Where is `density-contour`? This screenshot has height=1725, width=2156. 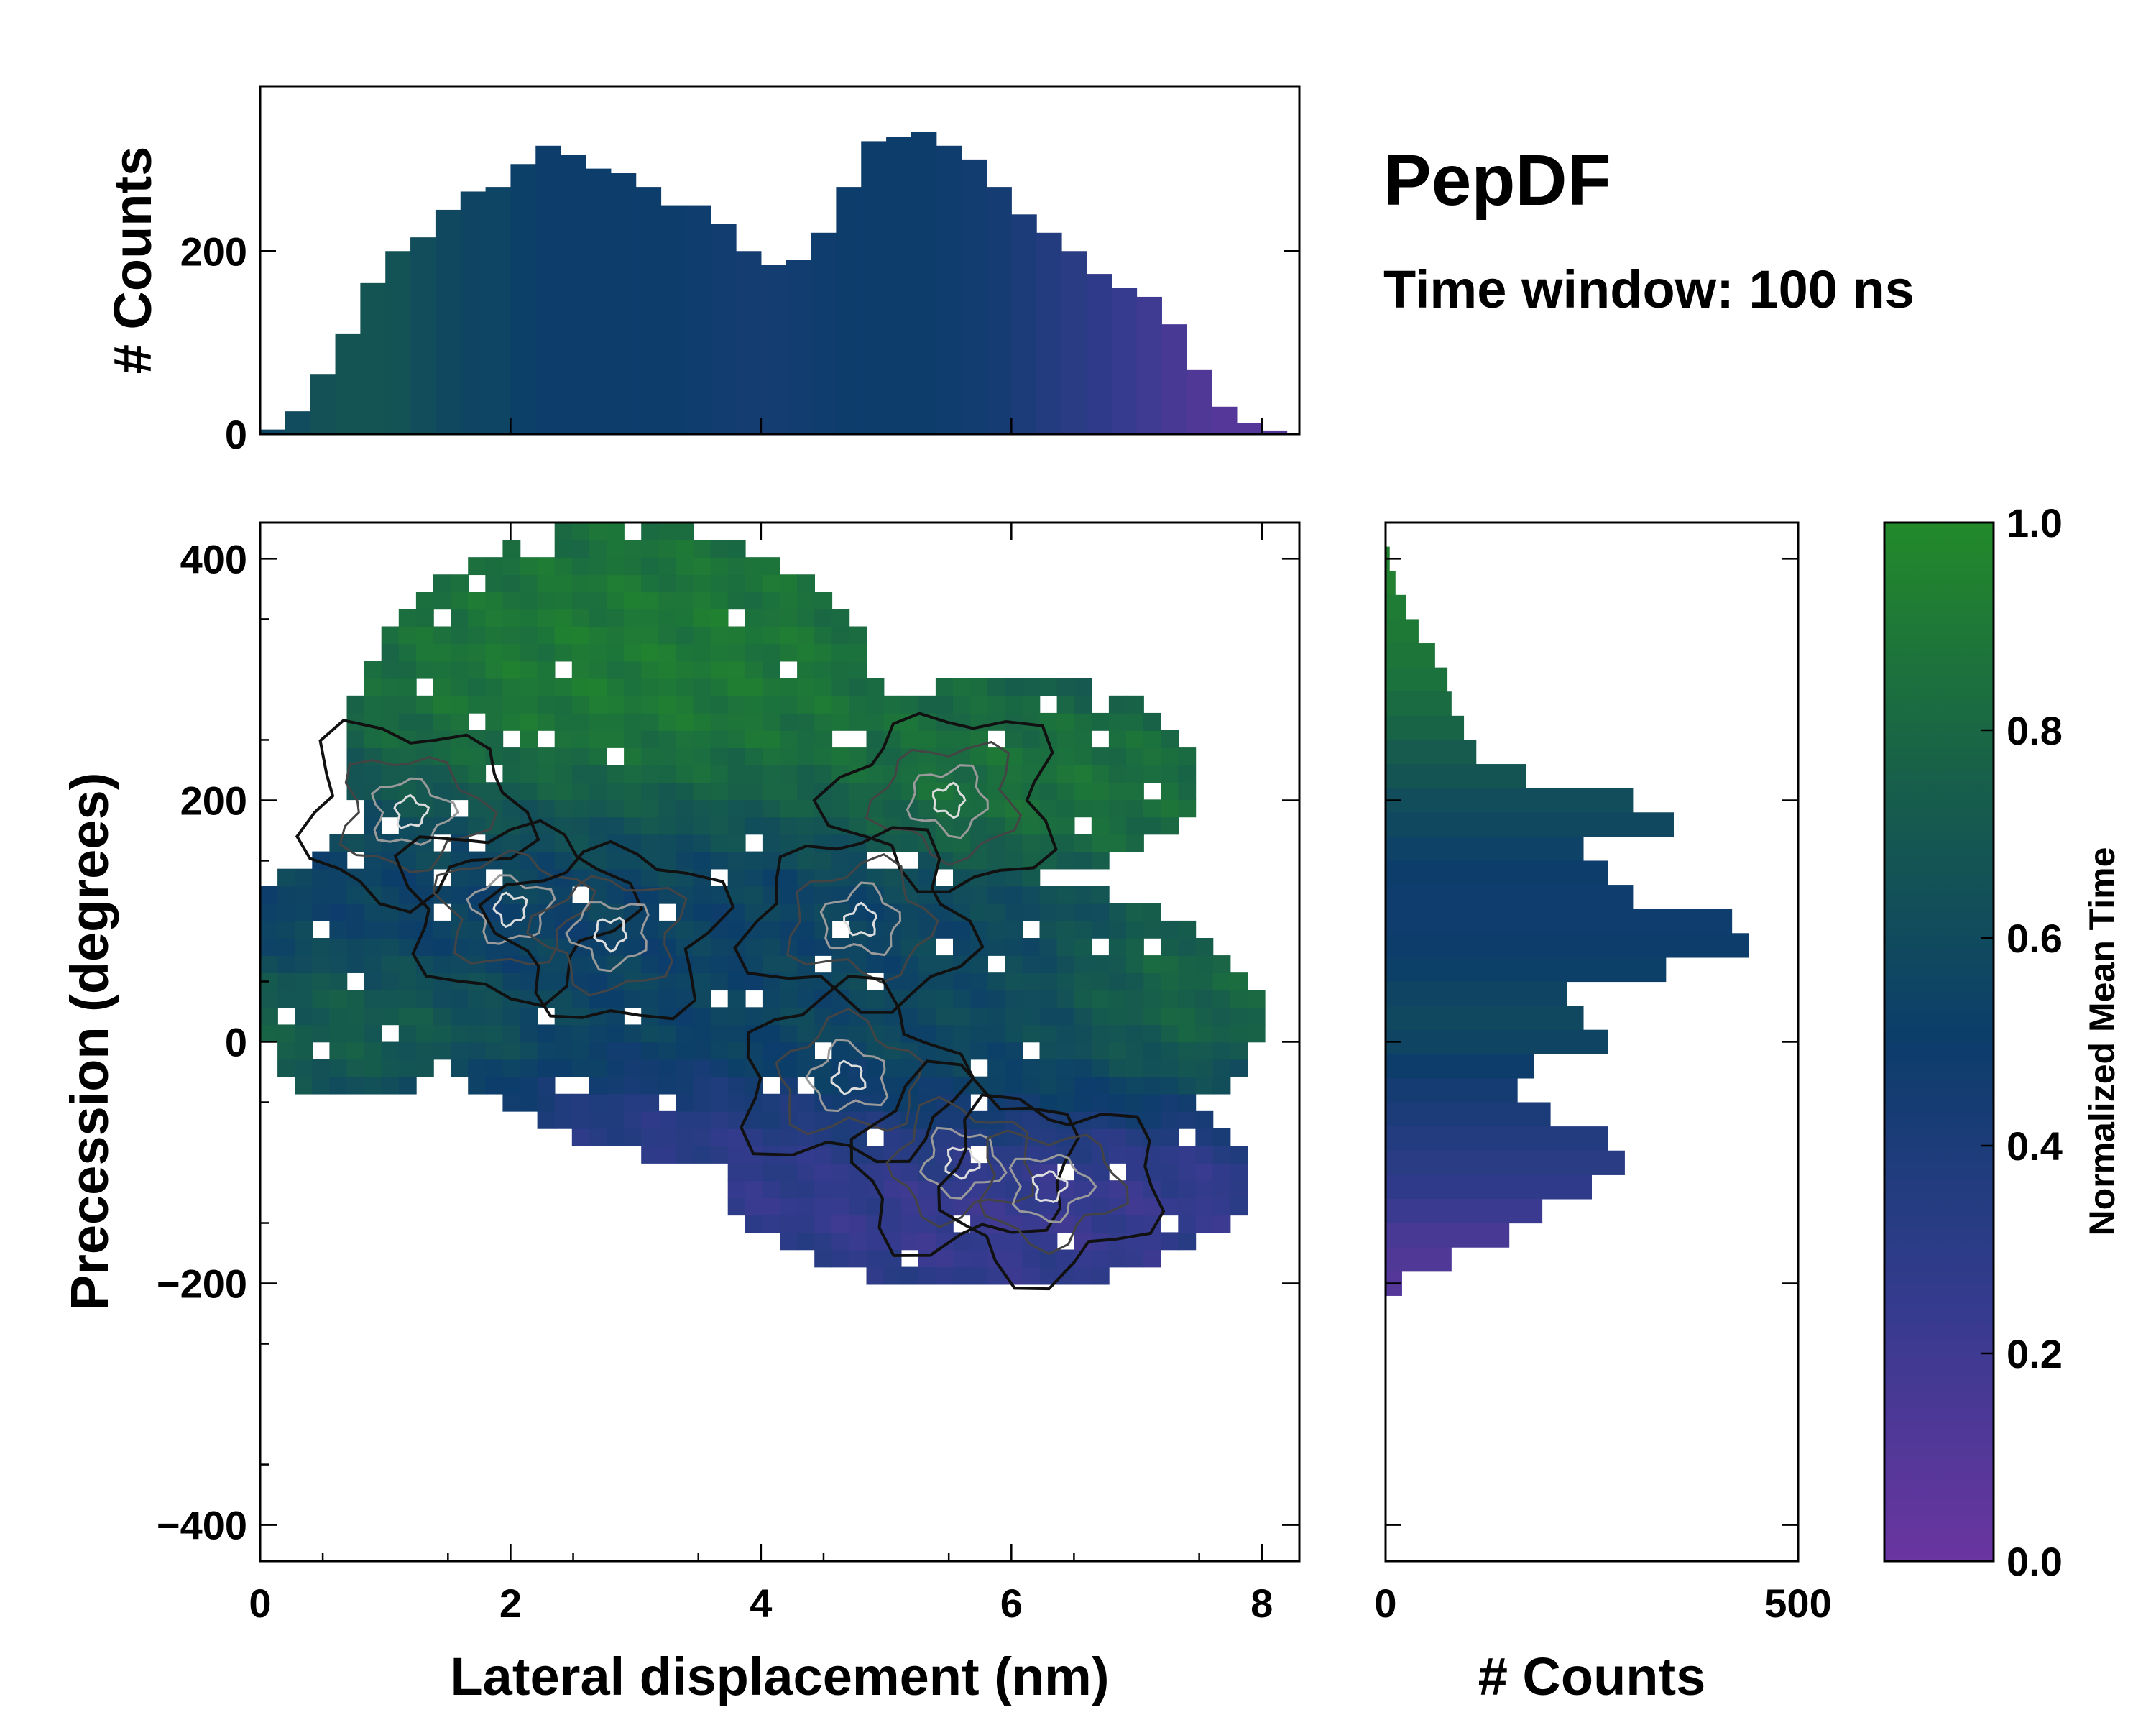
density-contour is located at coordinates (1053, 1188).